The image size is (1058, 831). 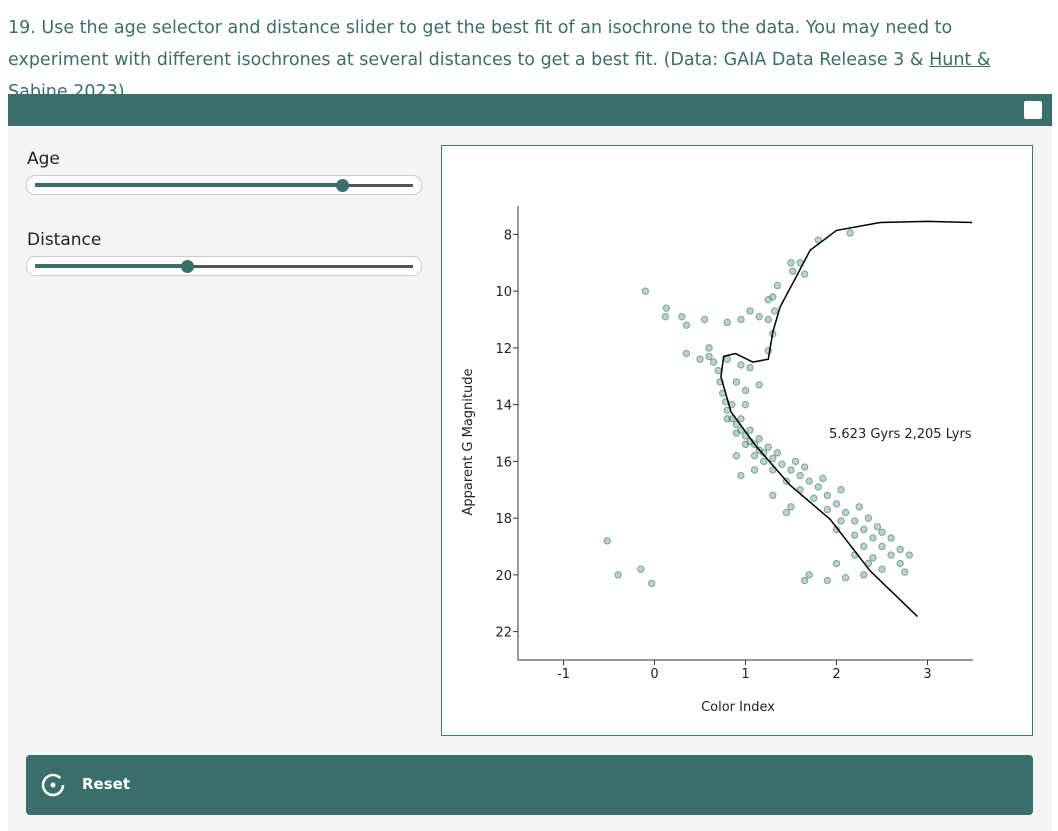 What do you see at coordinates (468, 442) in the screenshot?
I see `y-axis-label: Apparent G Magnitude` at bounding box center [468, 442].